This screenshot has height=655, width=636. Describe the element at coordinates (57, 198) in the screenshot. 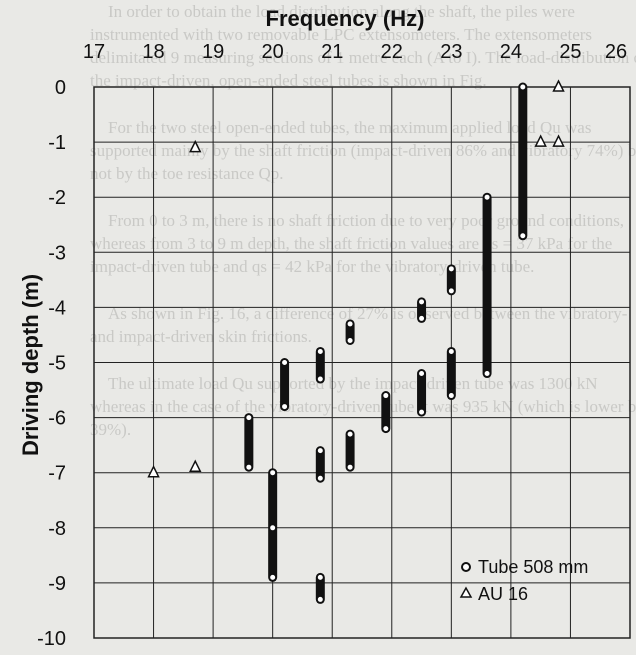

I see `y-tick-label: -2` at that location.